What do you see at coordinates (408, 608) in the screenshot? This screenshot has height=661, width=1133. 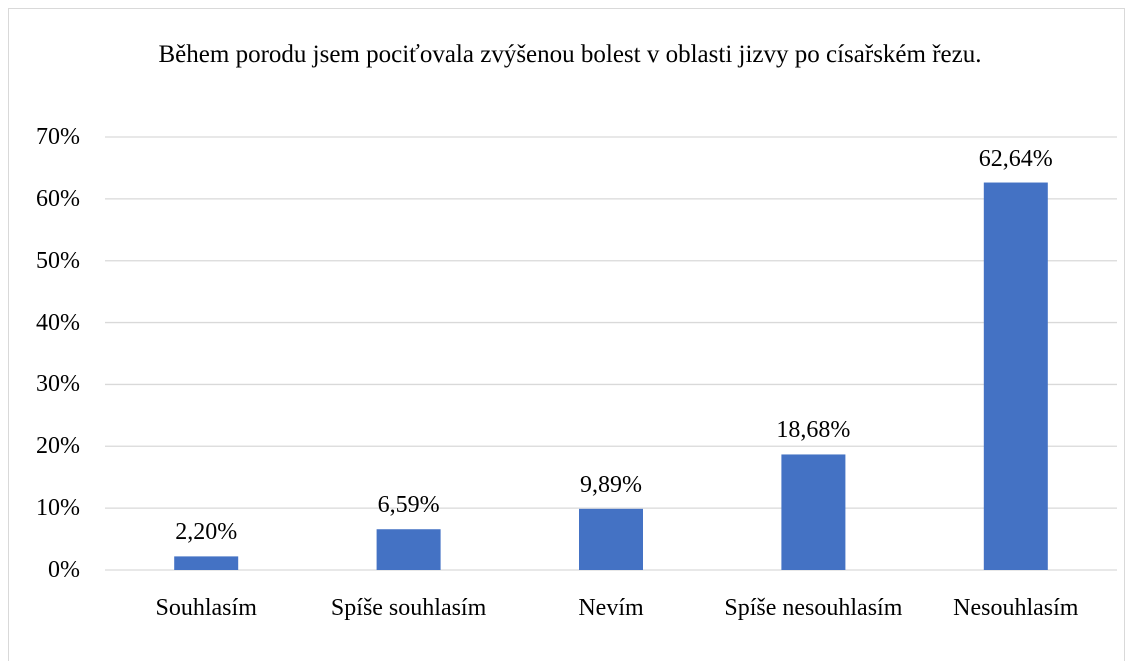 I see `x-tick-label: Spíše souhlasím` at bounding box center [408, 608].